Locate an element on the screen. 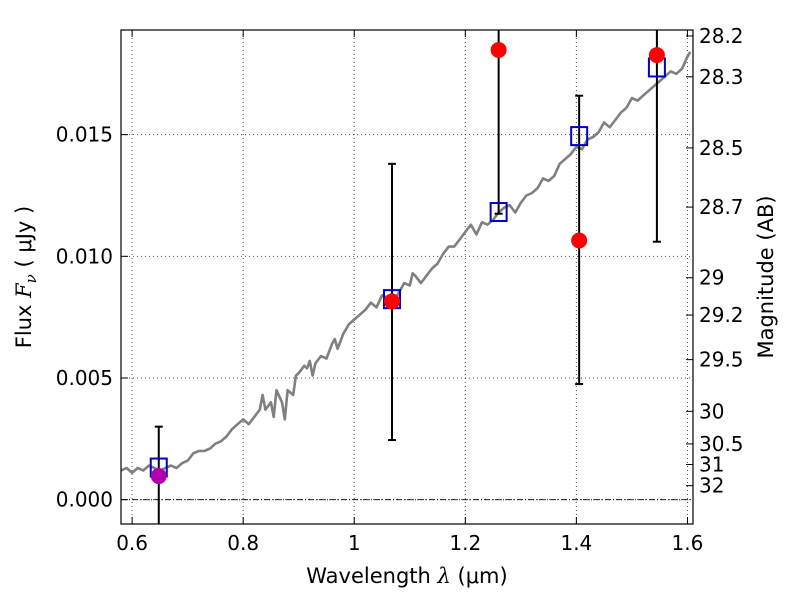 This screenshot has width=800, height=600. y2-tick-label: 28.3 is located at coordinates (721, 77).